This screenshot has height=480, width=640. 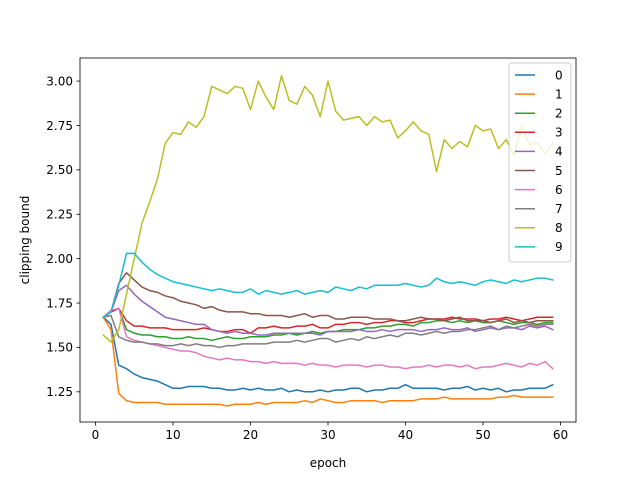 I want to click on legend-label-4: 4, so click(x=559, y=152).